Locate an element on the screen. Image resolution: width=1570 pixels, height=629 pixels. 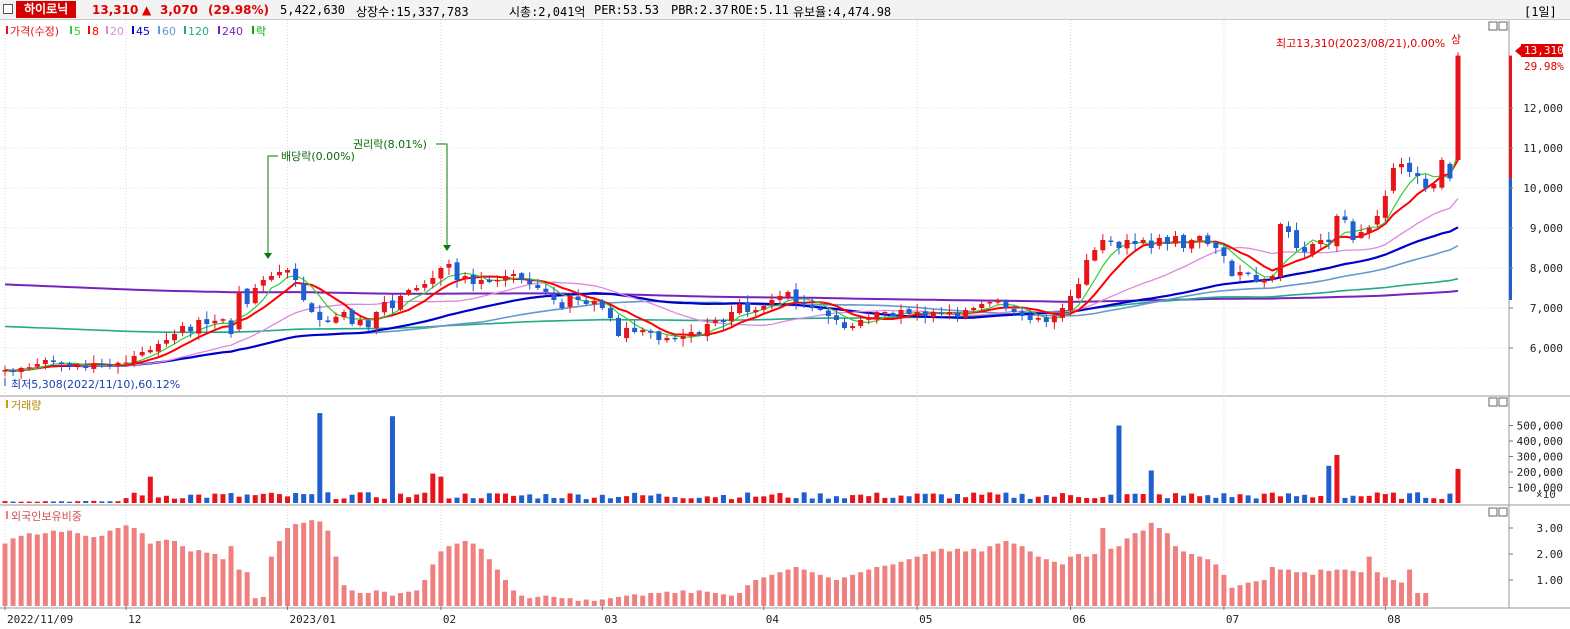
legend-item-0: 가격(수정) is located at coordinates (34, 31).